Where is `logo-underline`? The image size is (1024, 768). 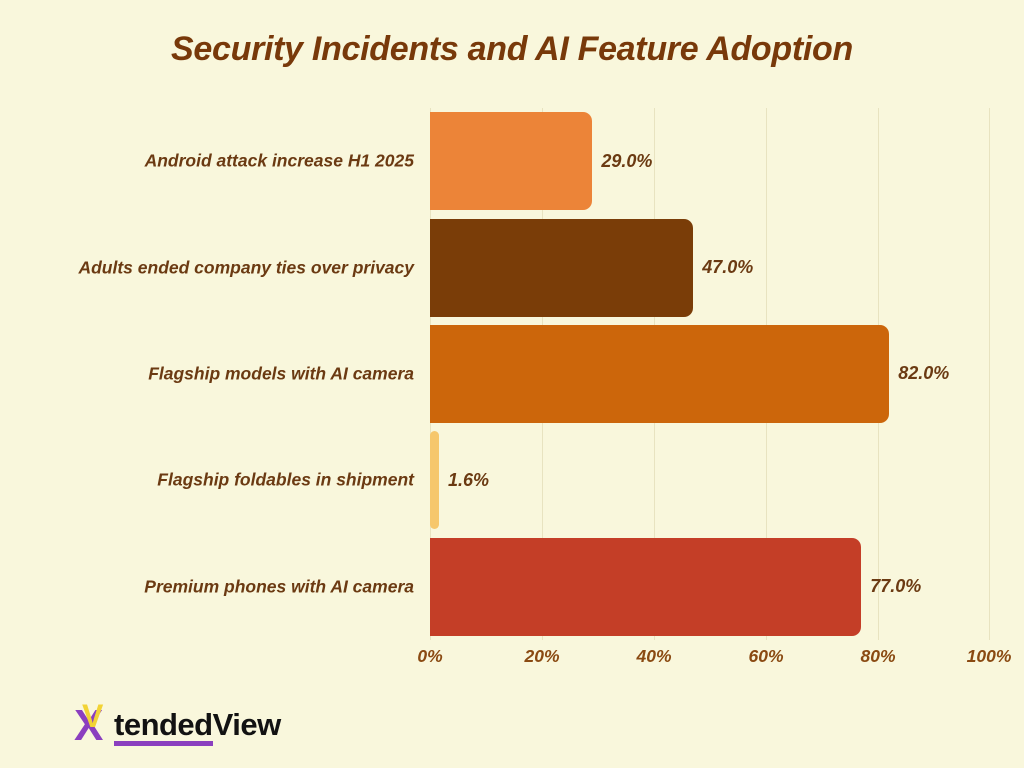
logo-underline is located at coordinates (163, 743).